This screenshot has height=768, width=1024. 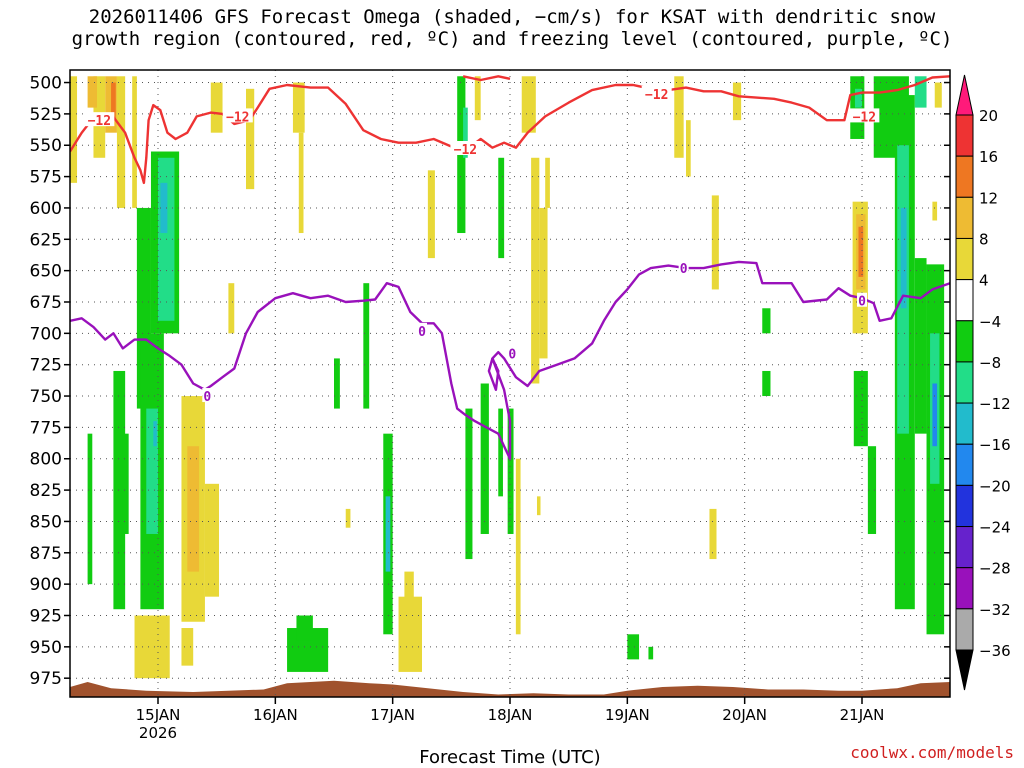 What do you see at coordinates (46, 428) in the screenshot?
I see `y-tick-label: 775` at bounding box center [46, 428].